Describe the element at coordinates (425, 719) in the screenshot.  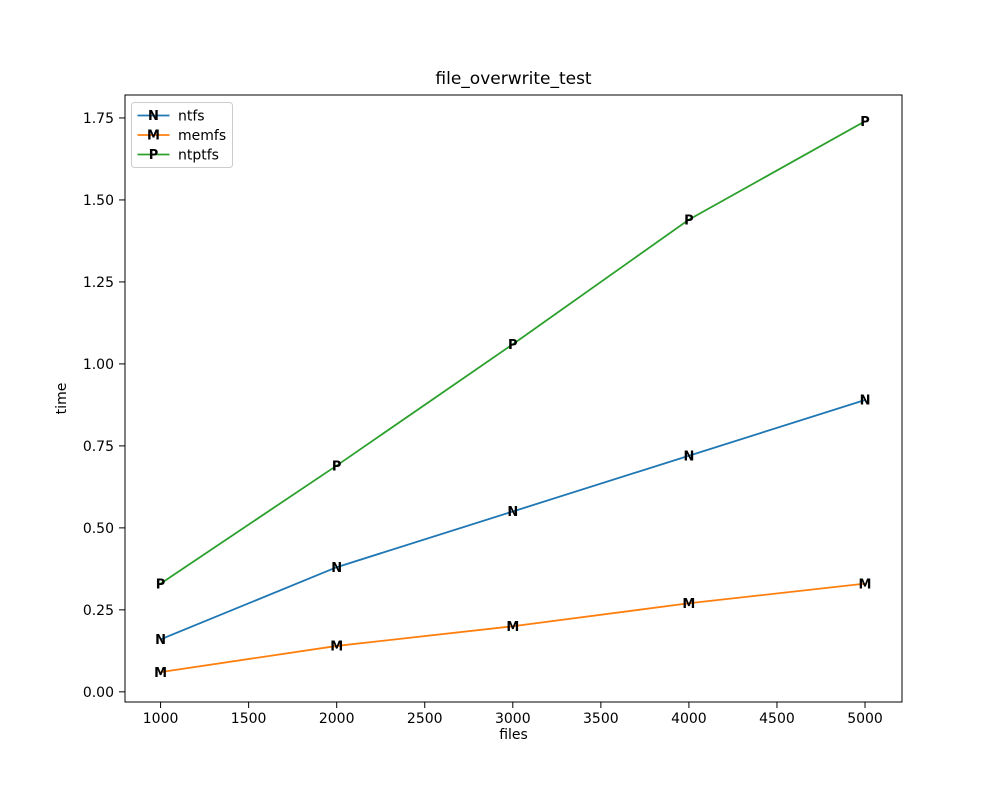
I see `x-tick-label: 2500` at that location.